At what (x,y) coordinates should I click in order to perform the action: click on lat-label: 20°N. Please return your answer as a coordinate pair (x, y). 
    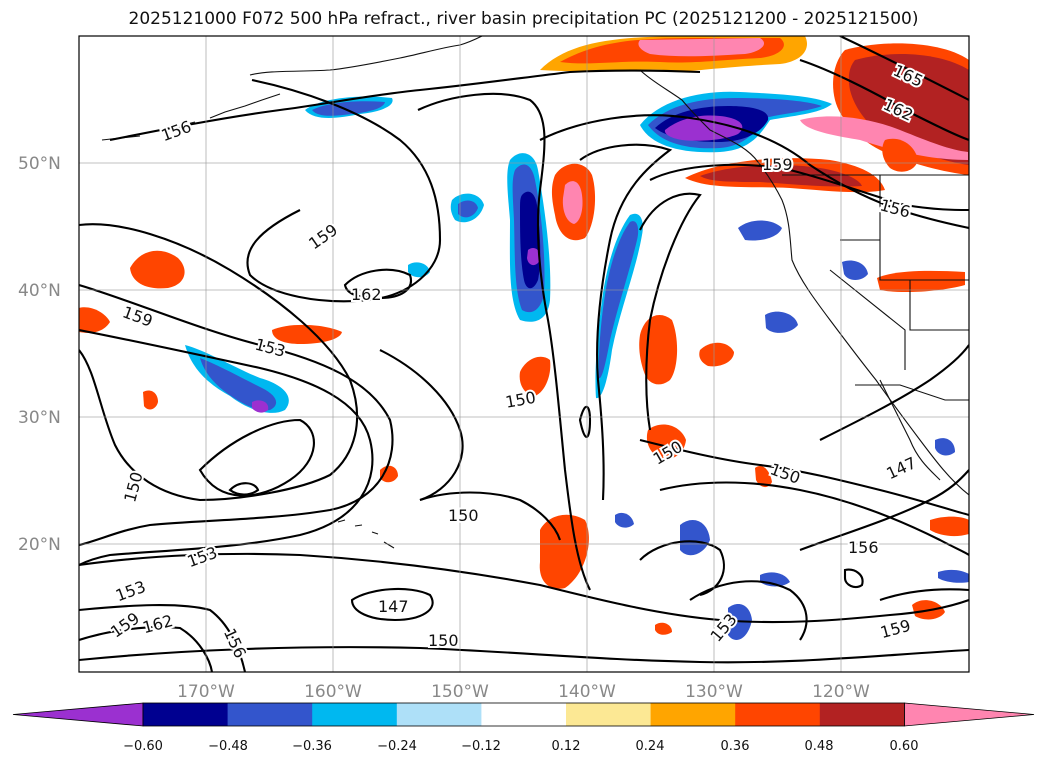
    Looking at the image, I should click on (39, 545).